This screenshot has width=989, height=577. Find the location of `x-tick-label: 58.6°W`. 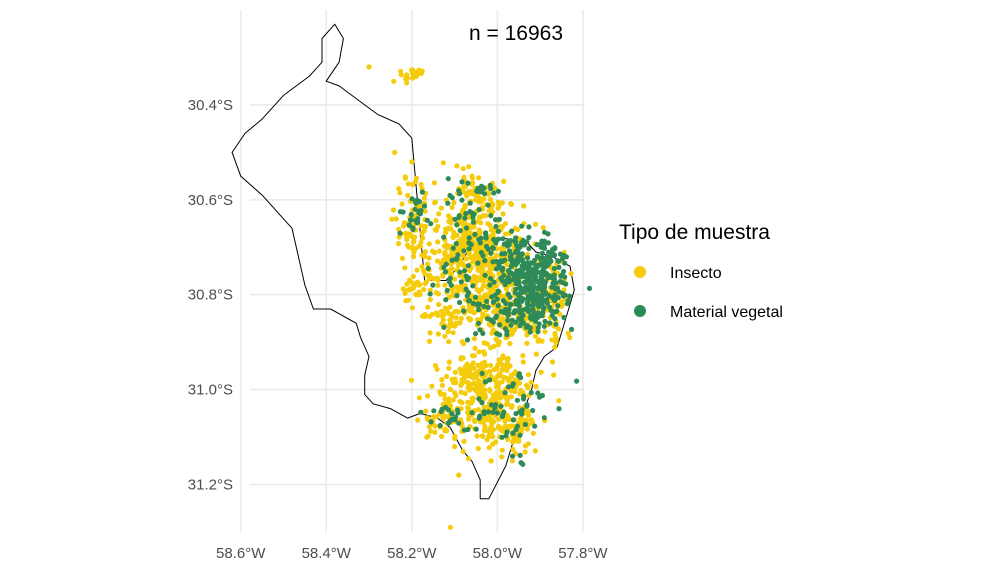

x-tick-label: 58.6°W is located at coordinates (241, 553).